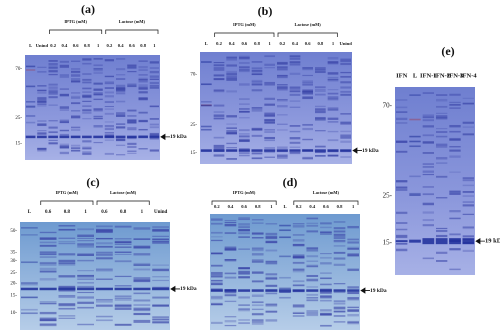 Image resolution: width=500 pixels, height=333 pixels. I want to click on lane-label: Unind, so click(161, 212).